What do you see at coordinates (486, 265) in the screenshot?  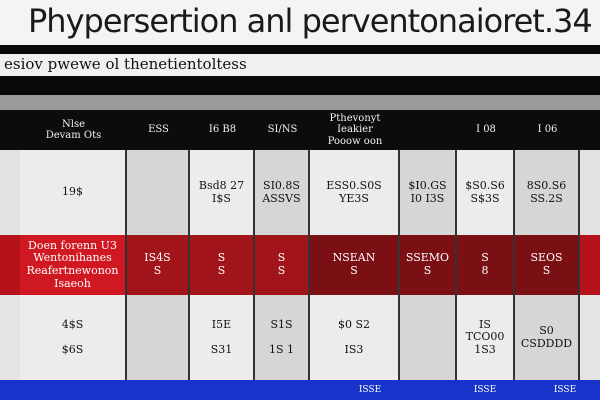 I see `table-cell: S 8` at bounding box center [486, 265].